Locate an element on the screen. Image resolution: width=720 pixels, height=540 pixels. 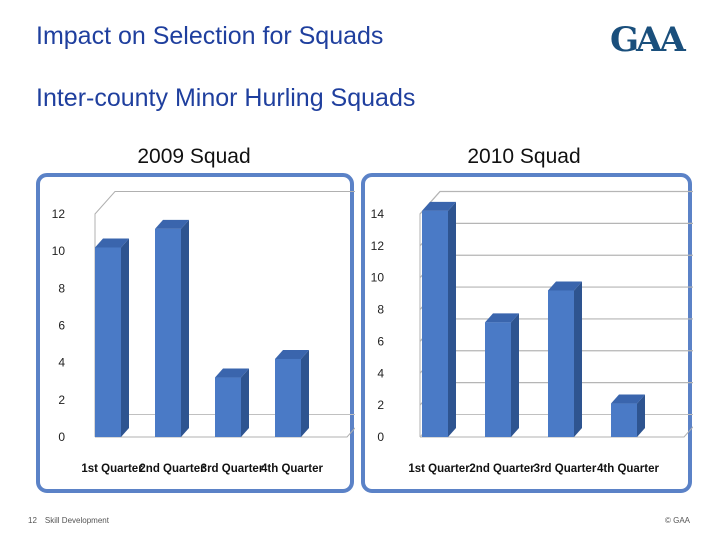
gaa-logo-text: GAA is located at coordinates (648, 38).